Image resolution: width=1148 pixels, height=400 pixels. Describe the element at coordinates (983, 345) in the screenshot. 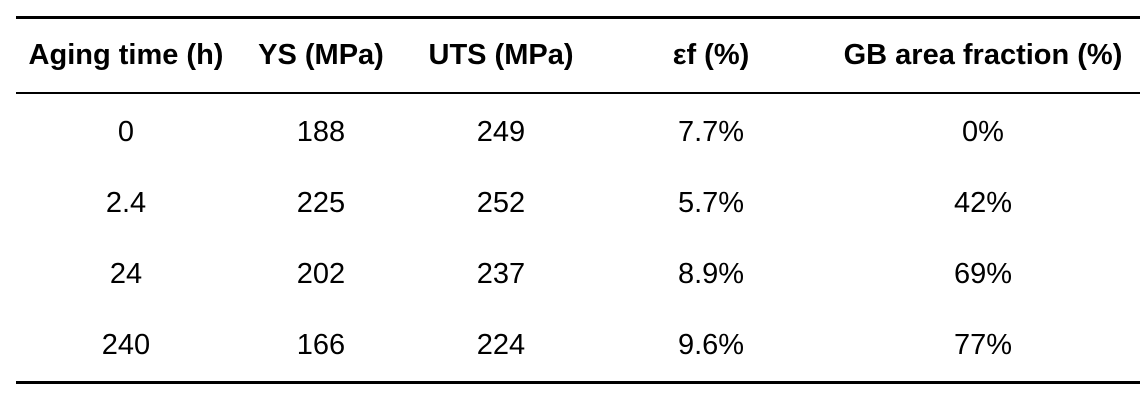

I see `cell-gb-area-fraction: 77%` at that location.